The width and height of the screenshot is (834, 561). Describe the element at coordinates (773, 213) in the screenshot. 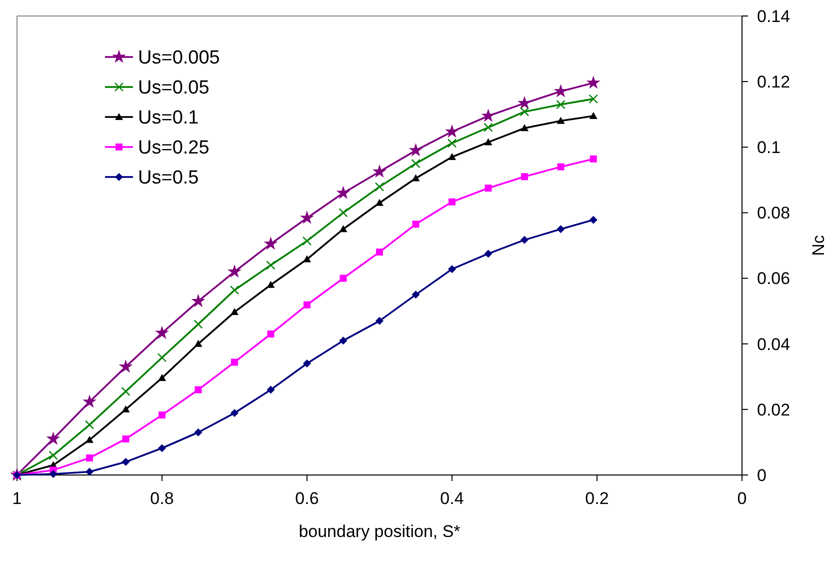

I see `y-tick-label: 0.08` at that location.